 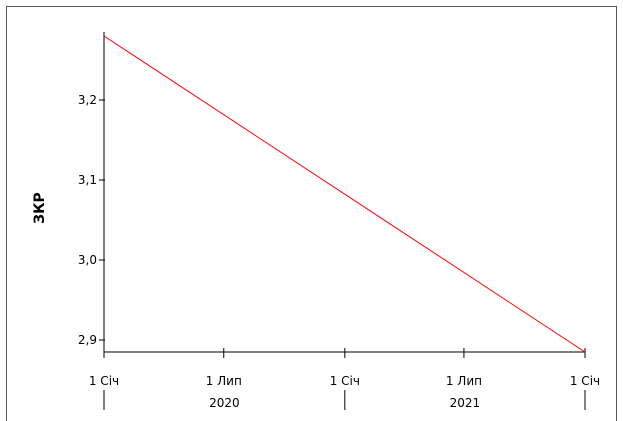 What do you see at coordinates (87, 180) in the screenshot?
I see `y-tick-label: 3,1` at bounding box center [87, 180].